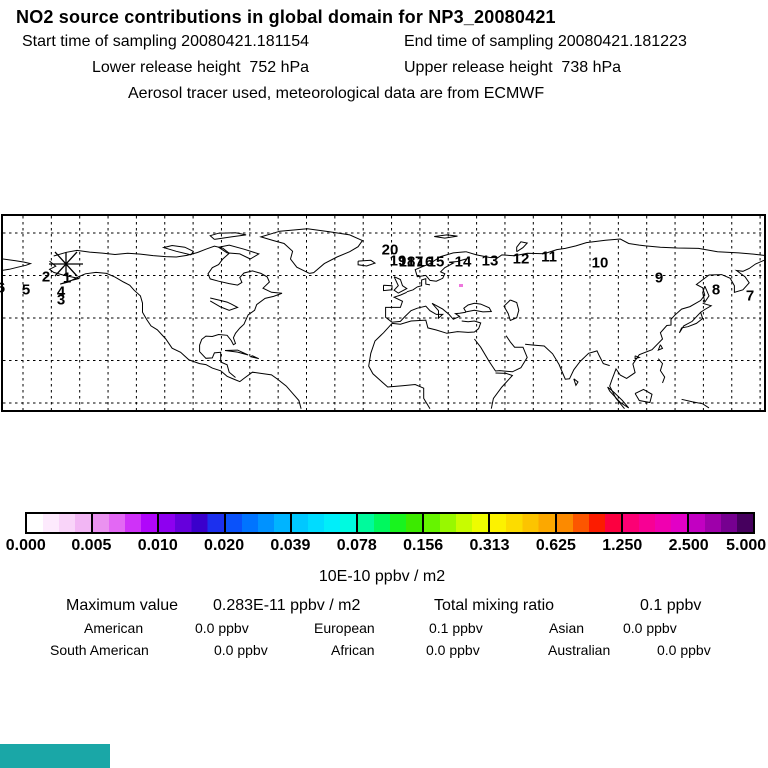  I want to click on trajectory-label-15: 15, so click(436, 262).